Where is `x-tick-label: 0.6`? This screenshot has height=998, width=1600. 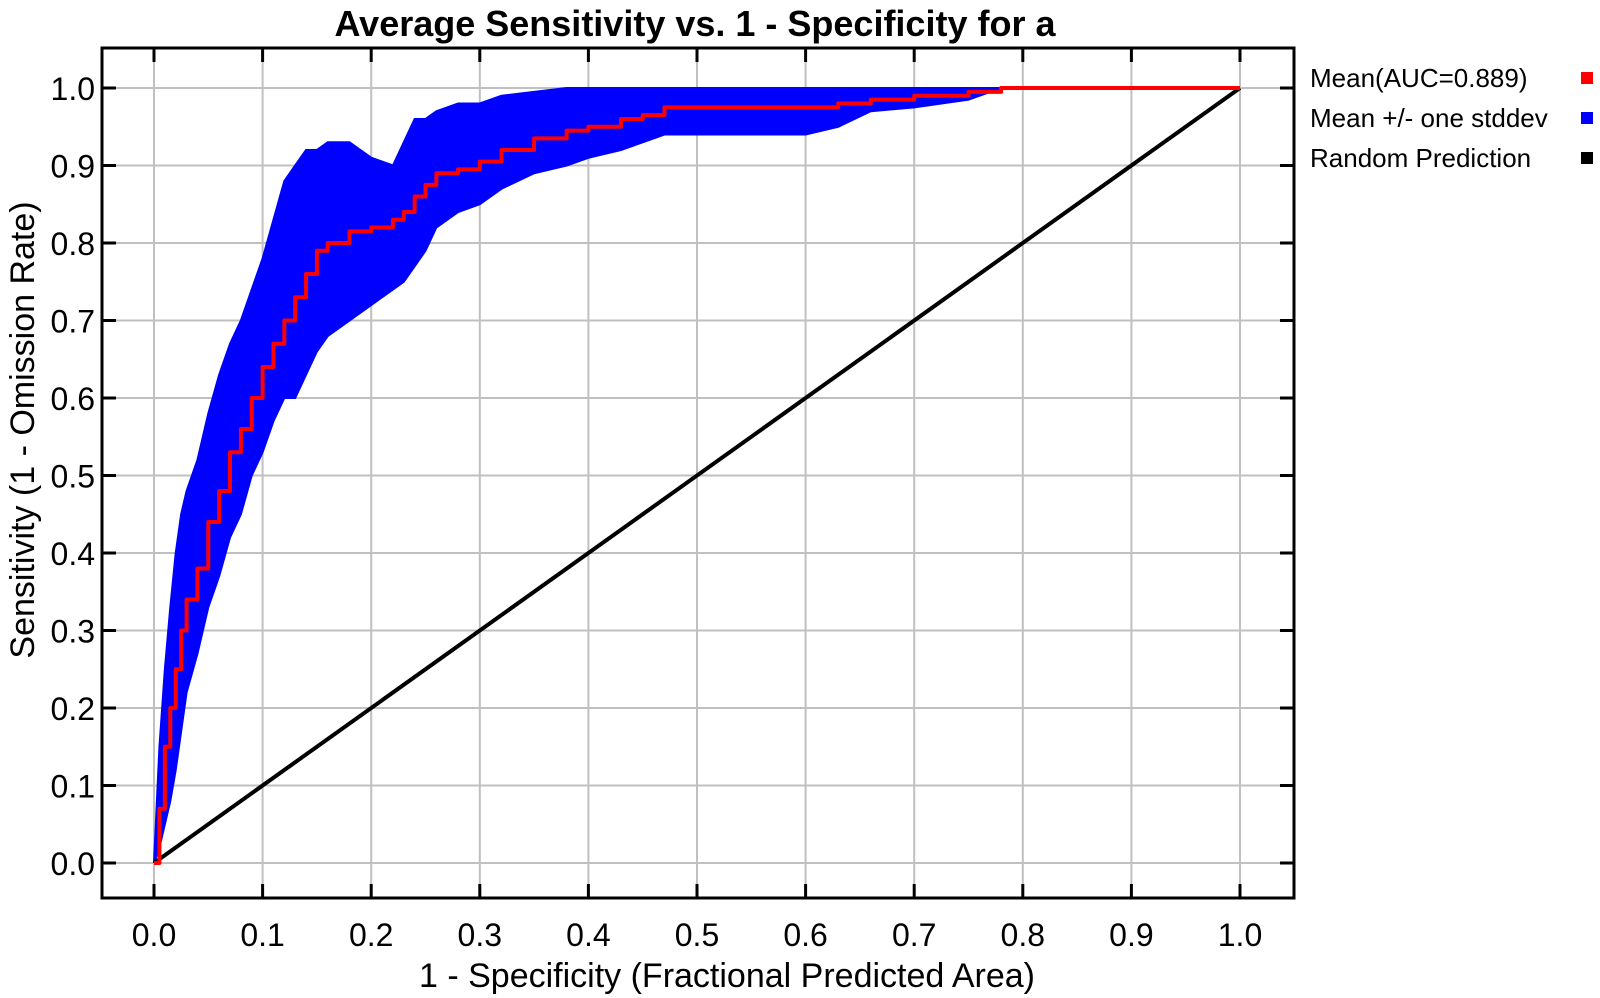 x-tick-label: 0.6 is located at coordinates (805, 935).